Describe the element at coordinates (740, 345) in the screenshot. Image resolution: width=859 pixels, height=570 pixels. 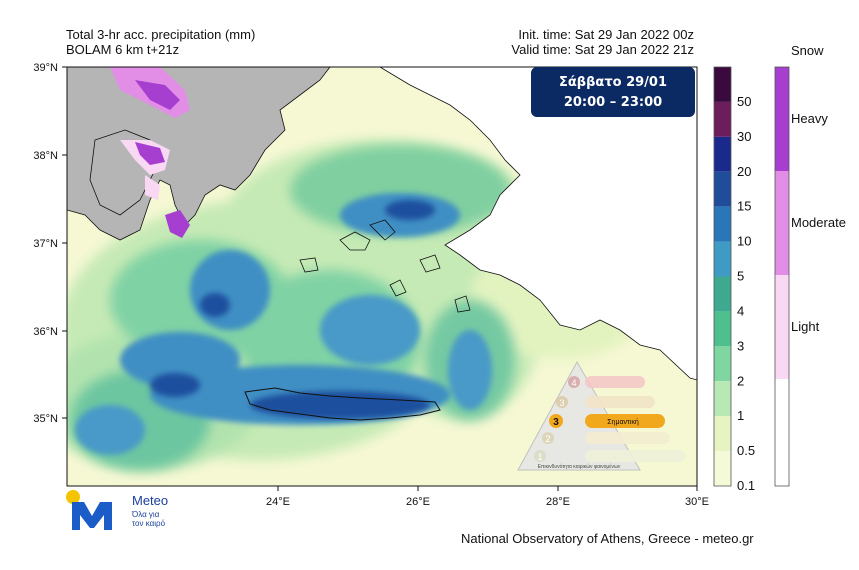
I see `colorbar-label: 3` at that location.